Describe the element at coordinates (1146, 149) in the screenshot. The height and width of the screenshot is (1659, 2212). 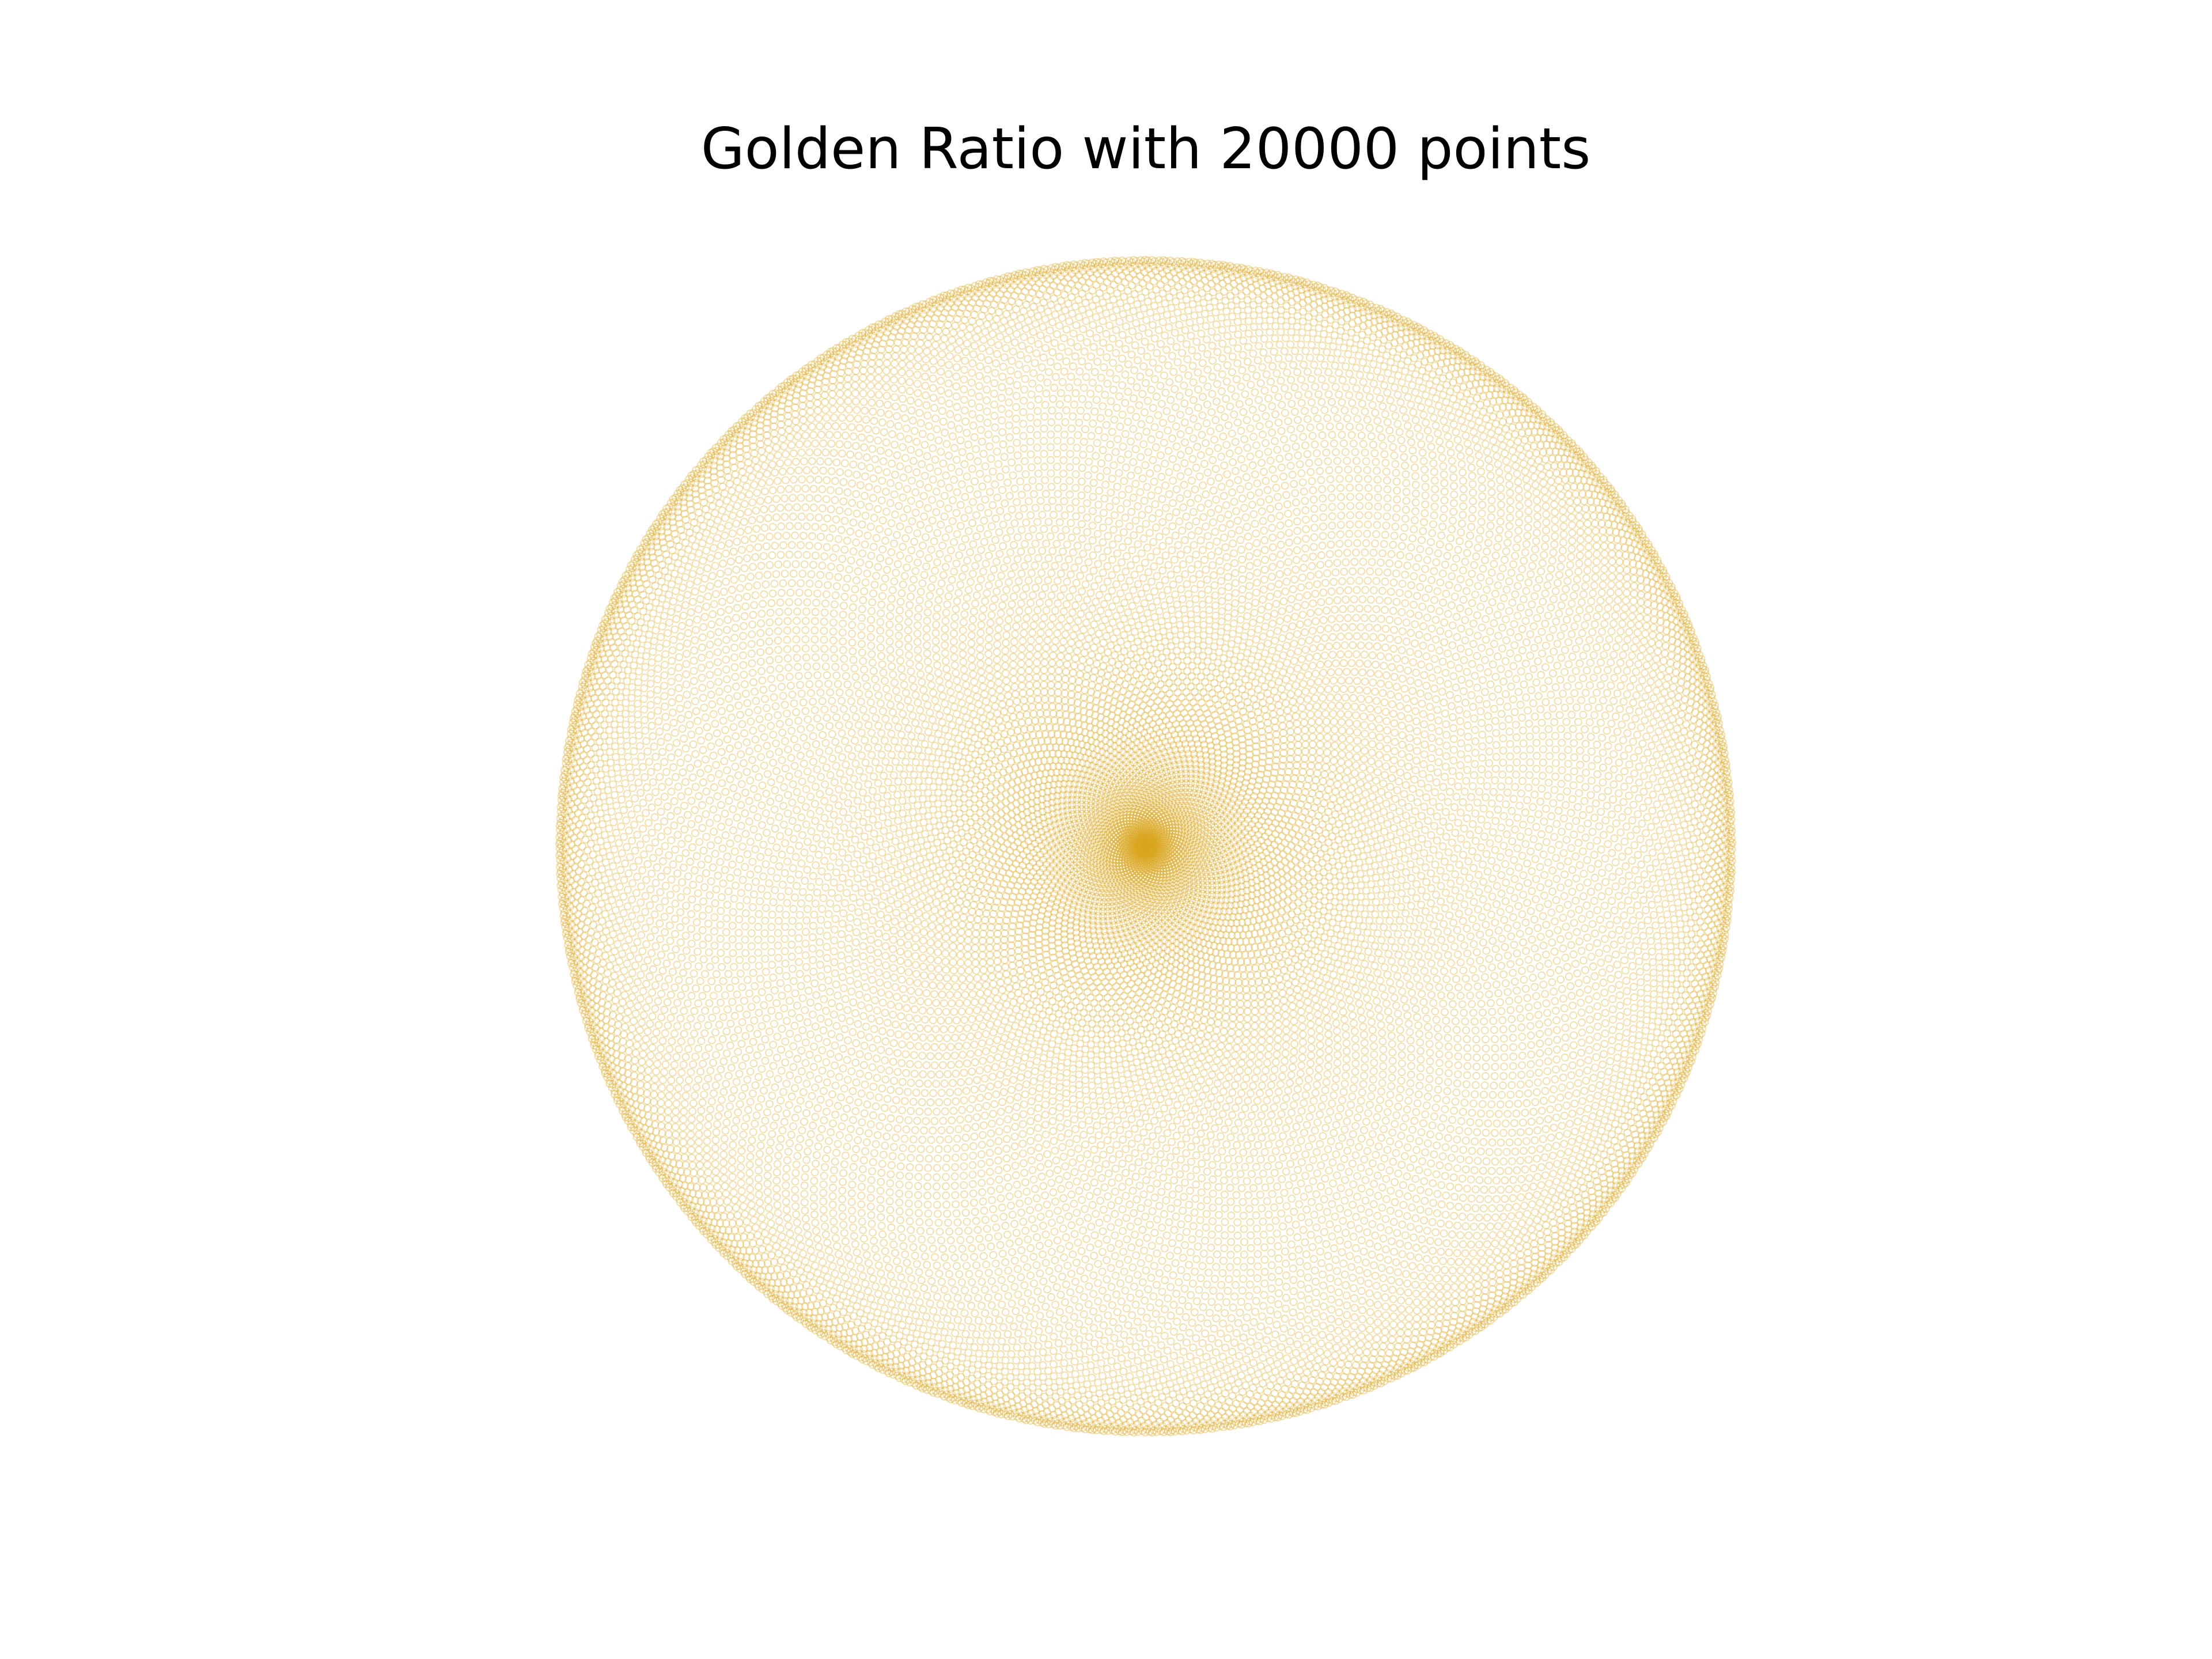
I see `chart-title: Golden Ratio with 20000 points` at that location.